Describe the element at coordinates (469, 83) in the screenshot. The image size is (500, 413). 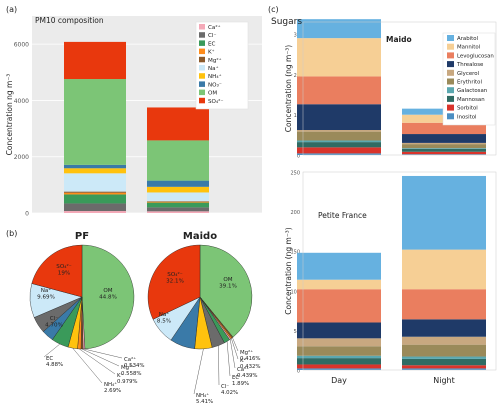
I see `legend-label: Erythritol` at that location.